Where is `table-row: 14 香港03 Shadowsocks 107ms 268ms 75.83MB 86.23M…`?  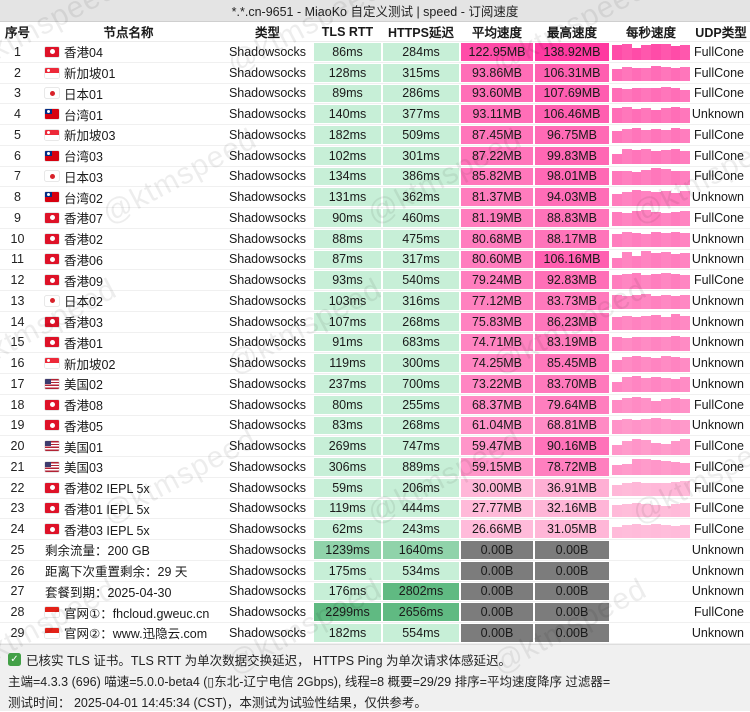
table-row: 14 香港03 Shadowsocks 107ms 268ms 75.83MB 86.23M… is located at coordinates (375, 322).